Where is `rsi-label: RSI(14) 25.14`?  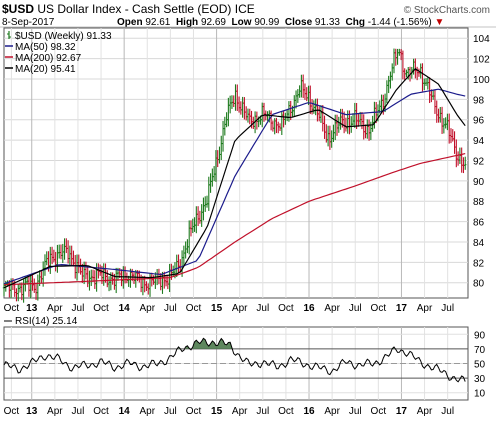 rsi-label: RSI(14) 25.14 is located at coordinates (46, 321).